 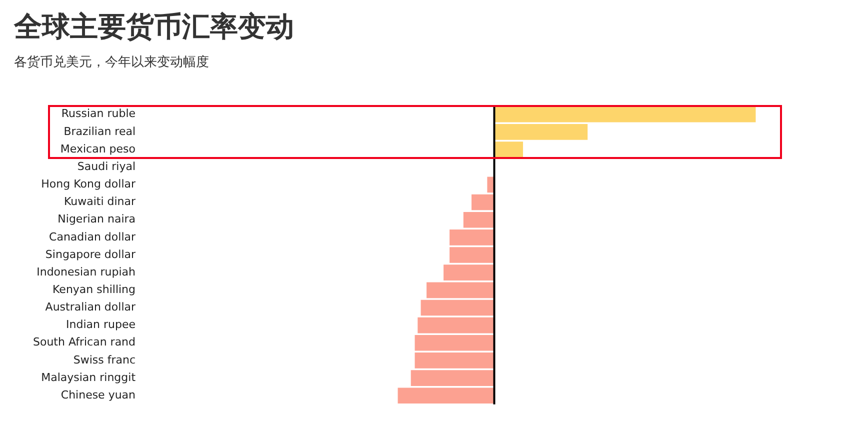 I want to click on y-tick-label: Nigerian naira, so click(x=97, y=219).